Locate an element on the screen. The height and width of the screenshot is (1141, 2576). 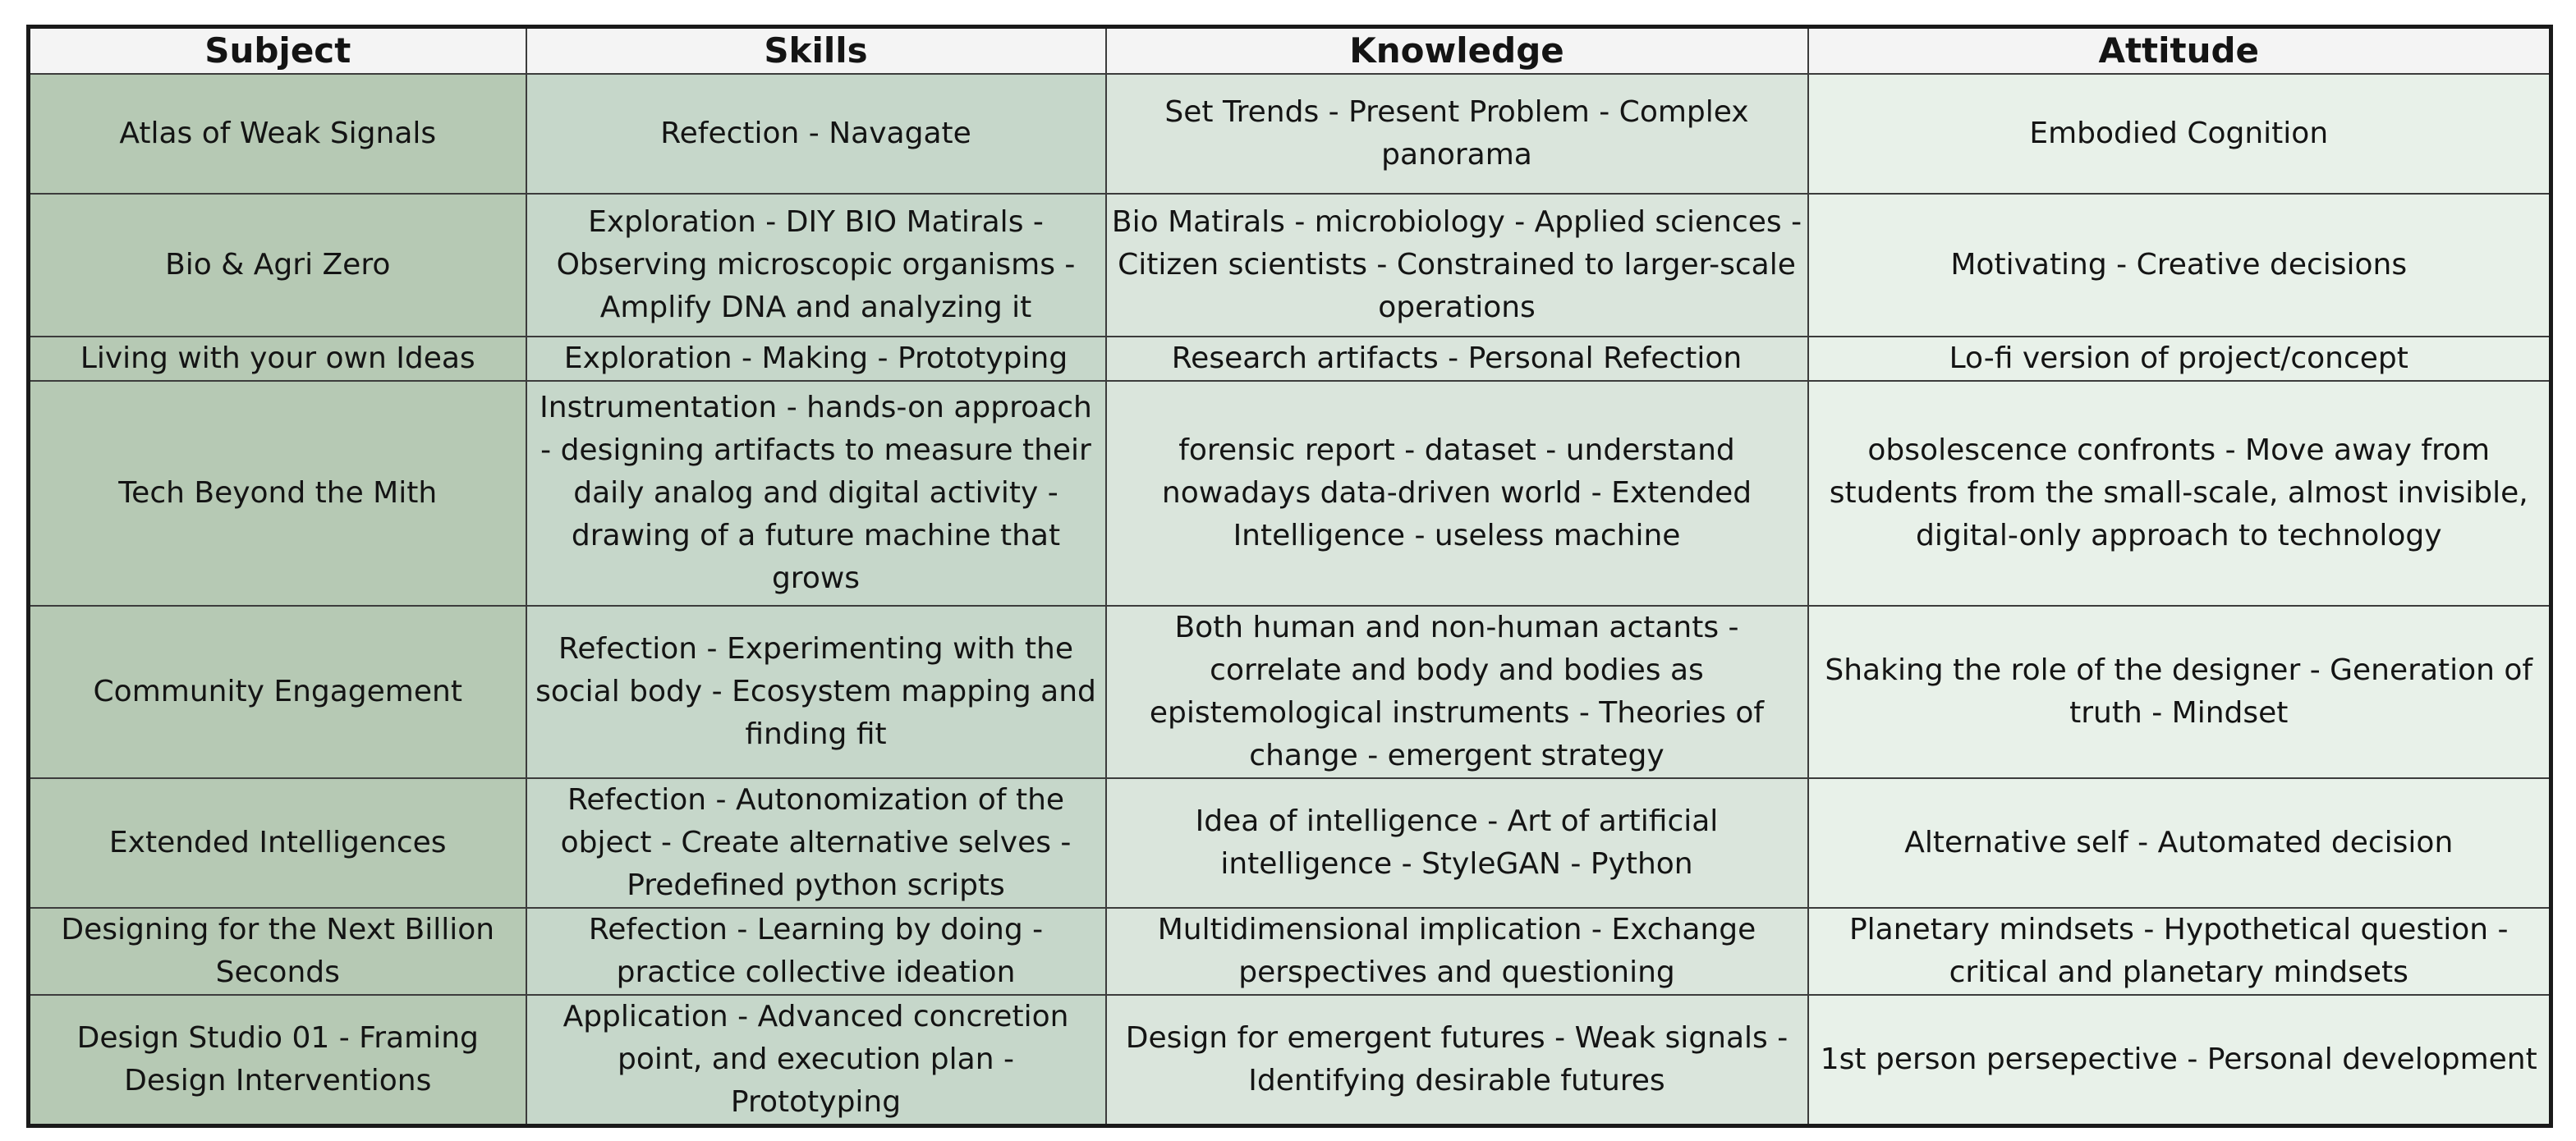
cell-subject: Bio & Agri Zero is located at coordinates (277, 265).